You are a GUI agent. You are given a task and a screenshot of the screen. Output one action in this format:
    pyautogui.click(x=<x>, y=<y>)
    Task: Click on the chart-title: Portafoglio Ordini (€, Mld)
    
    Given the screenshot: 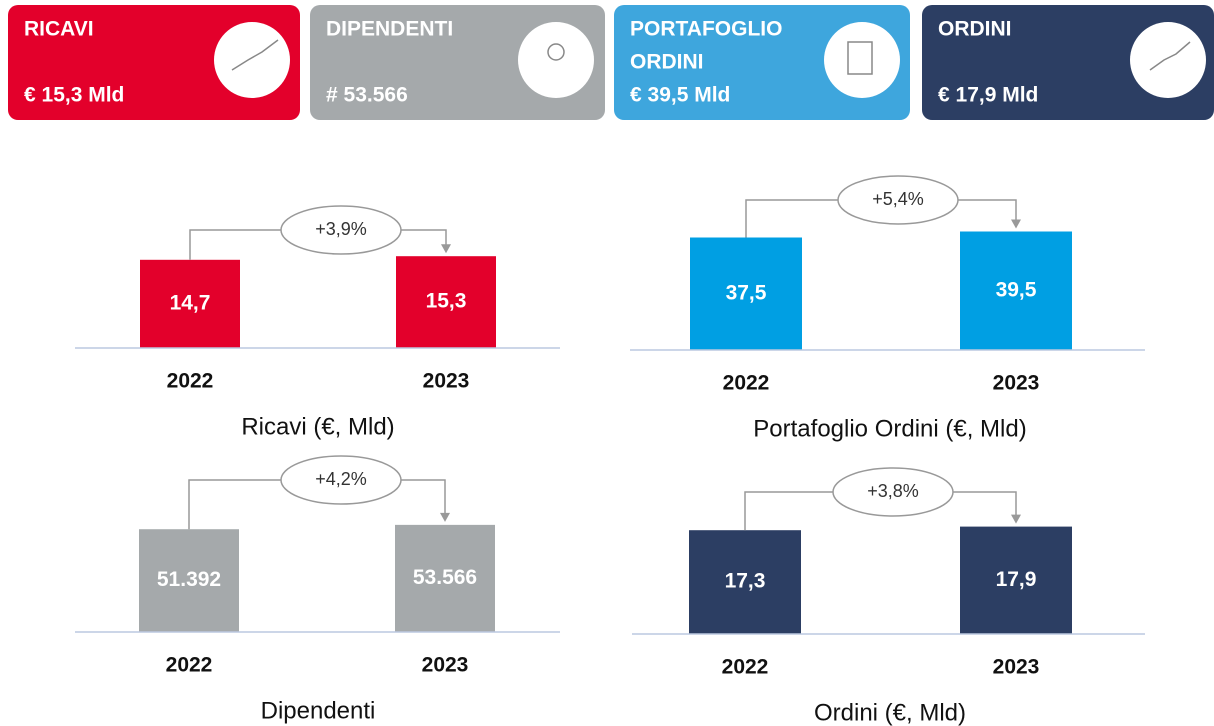 What is the action you would take?
    pyautogui.click(x=889, y=428)
    